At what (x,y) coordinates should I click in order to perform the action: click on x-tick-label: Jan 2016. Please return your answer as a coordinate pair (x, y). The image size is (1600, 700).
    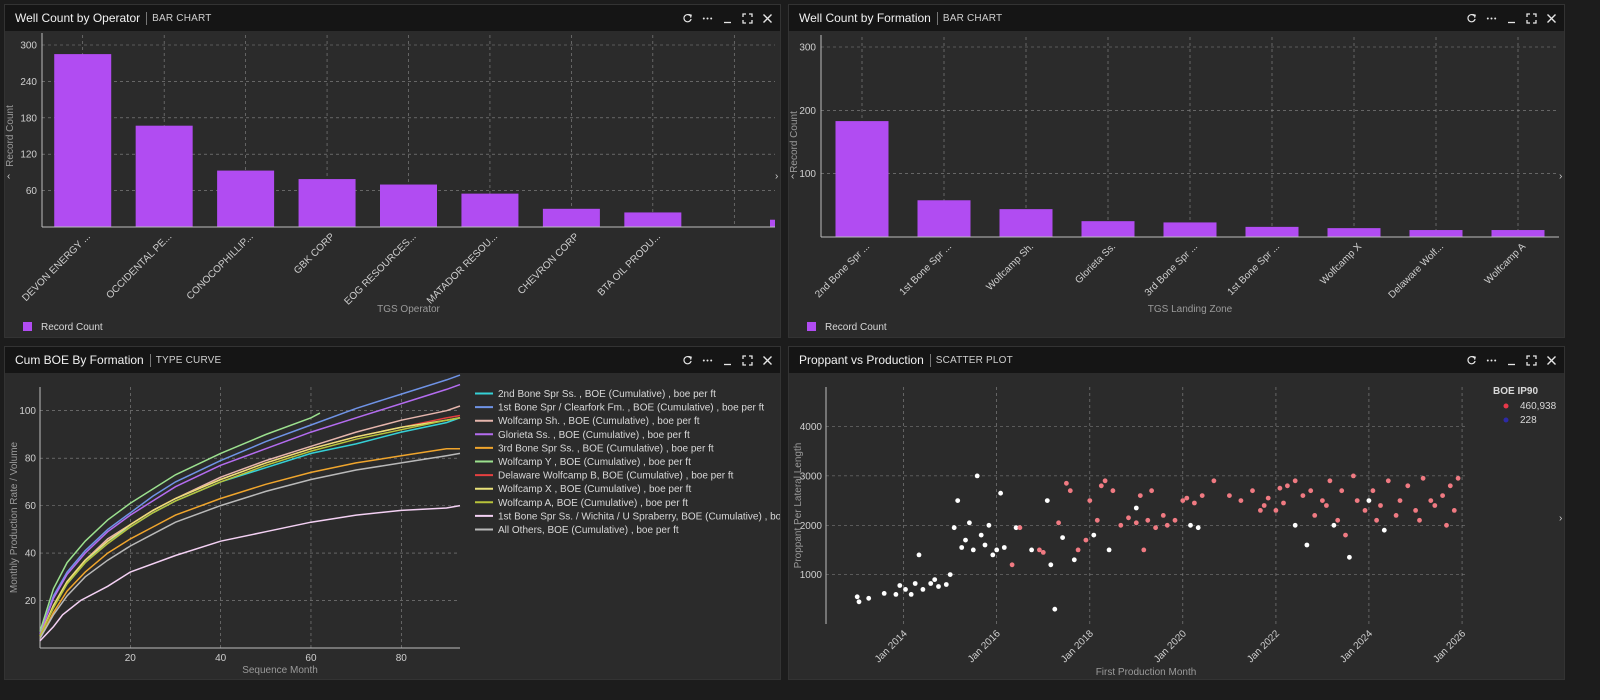
    Looking at the image, I should click on (984, 646).